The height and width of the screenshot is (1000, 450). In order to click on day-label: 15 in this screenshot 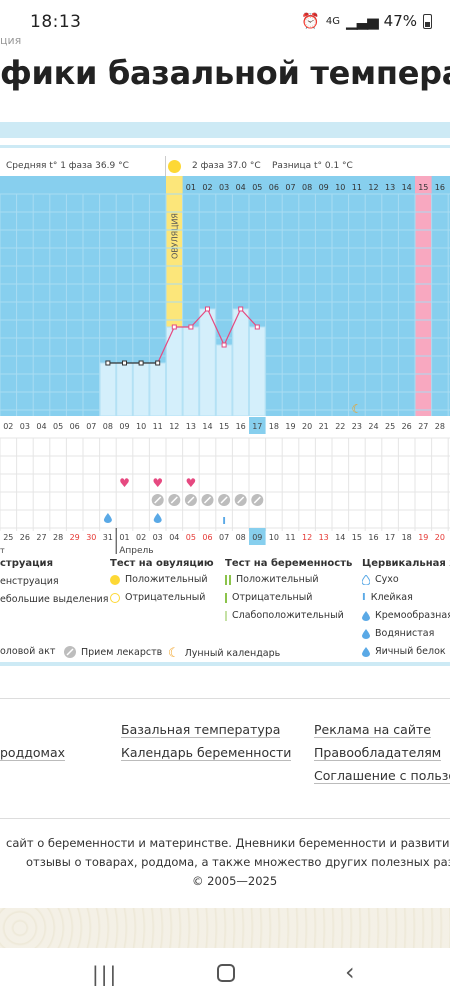, I will do `click(224, 426)`.